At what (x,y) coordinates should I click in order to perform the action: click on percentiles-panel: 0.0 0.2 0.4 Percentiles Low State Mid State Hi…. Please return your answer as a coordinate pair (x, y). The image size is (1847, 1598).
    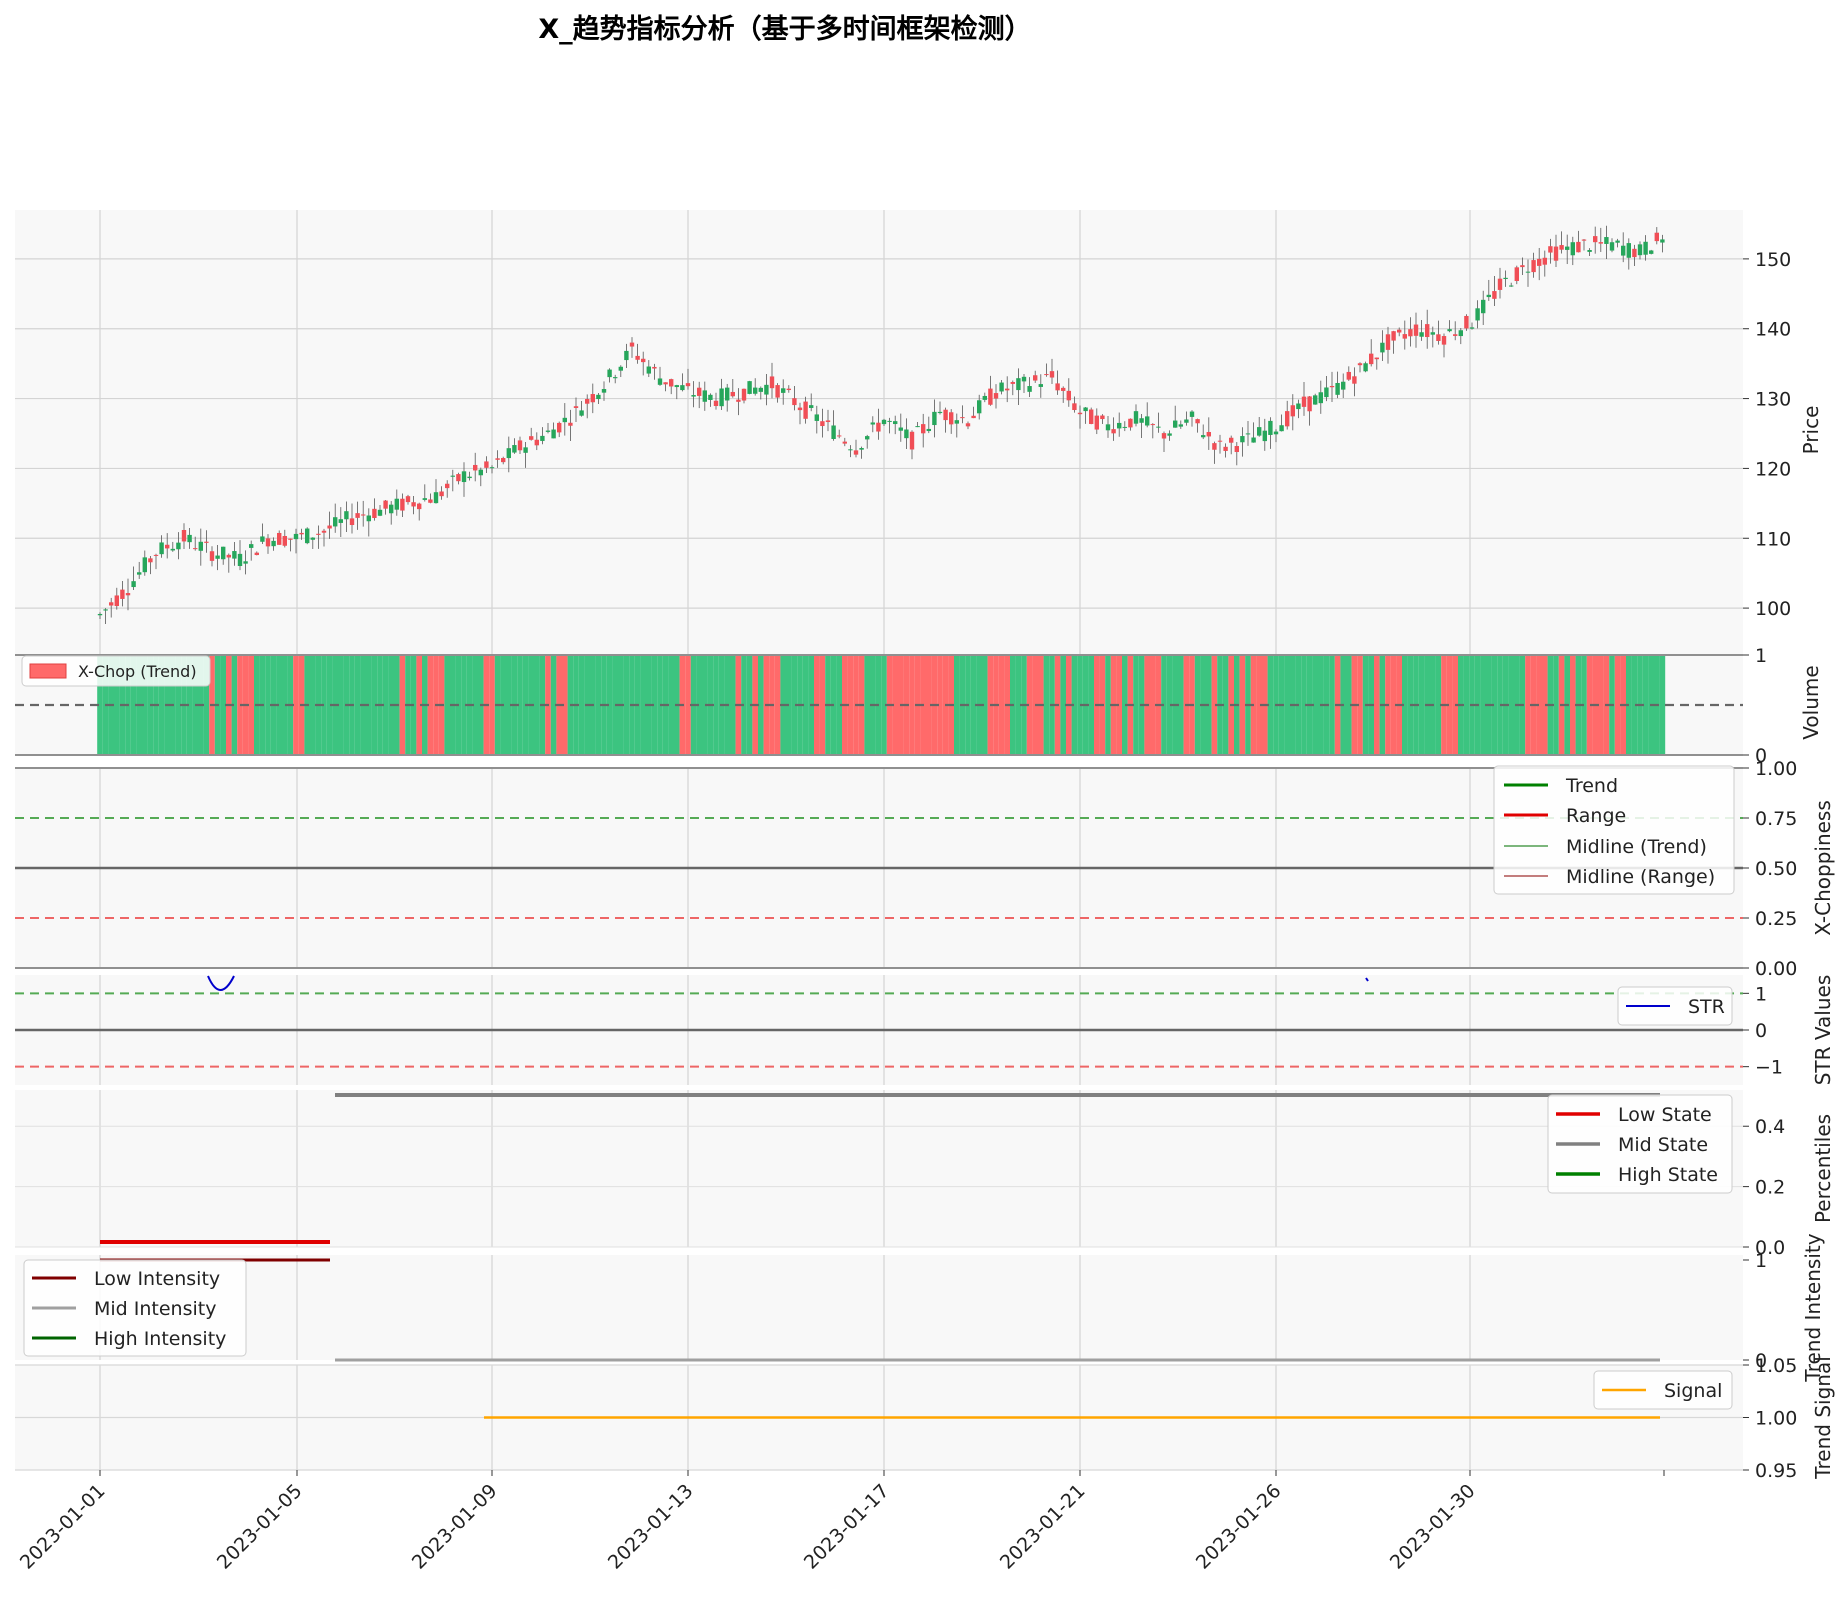
    Looking at the image, I should click on (925, 1174).